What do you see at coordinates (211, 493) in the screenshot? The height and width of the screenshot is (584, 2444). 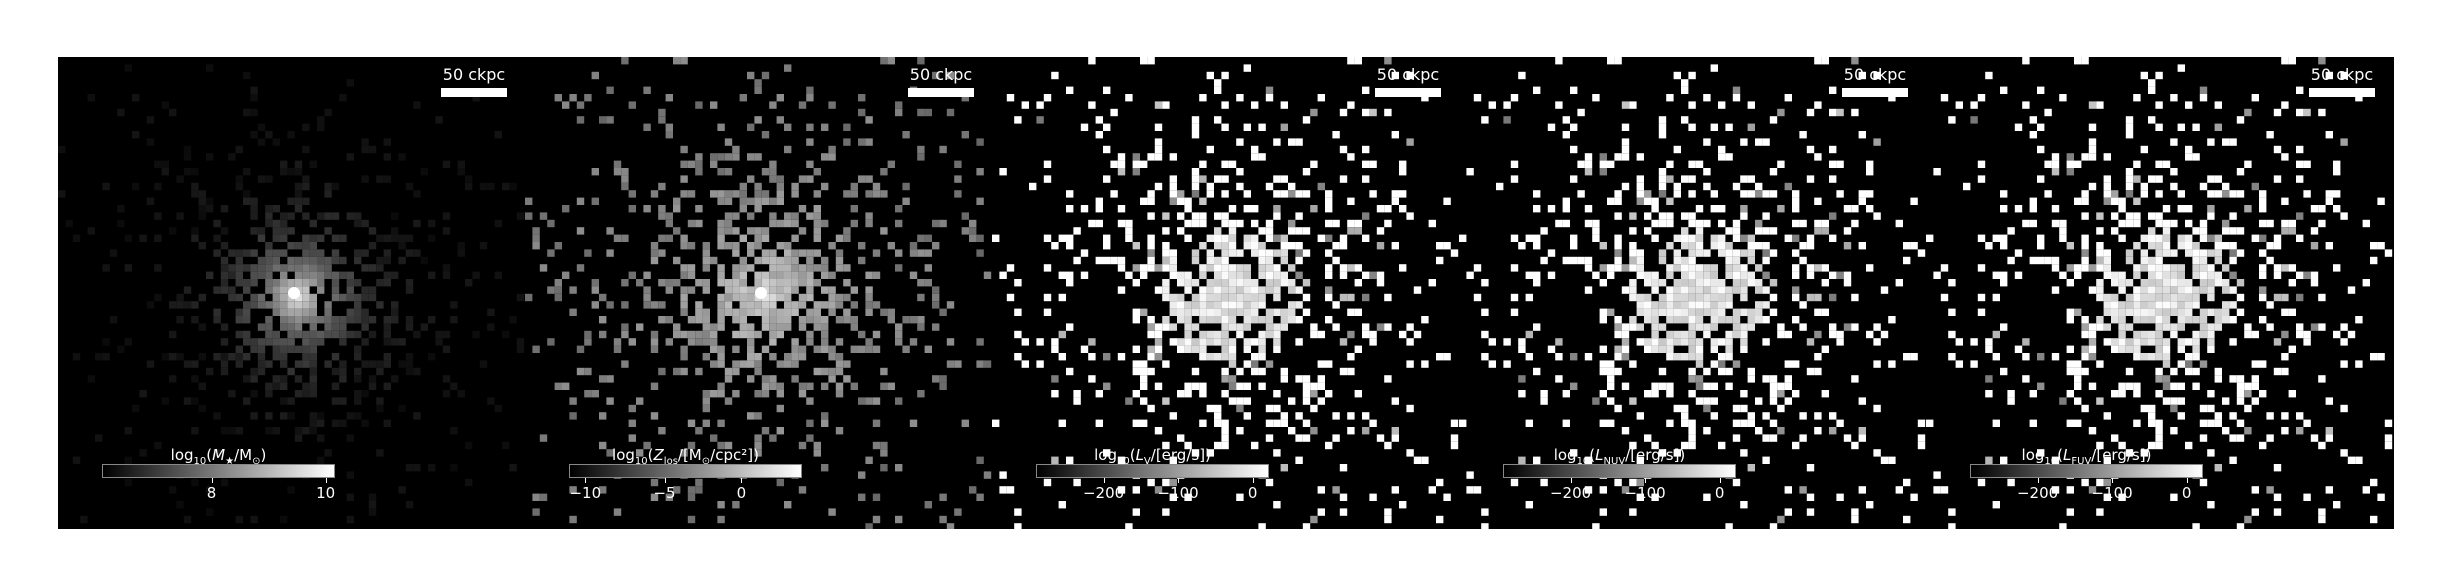 I see `colorbar-tick-label: 8` at bounding box center [211, 493].